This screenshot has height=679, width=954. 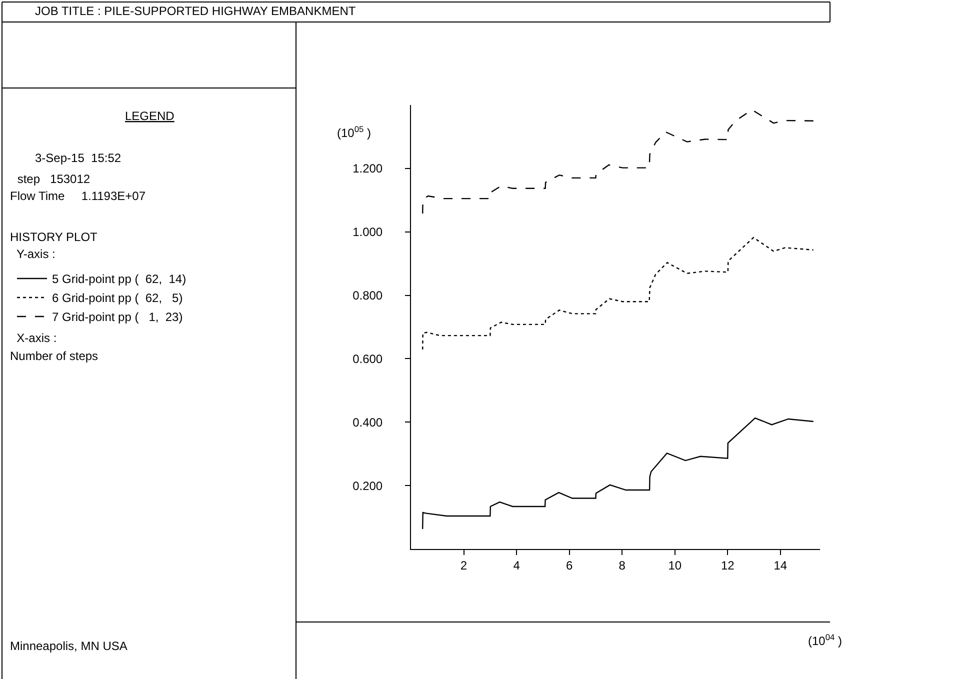 What do you see at coordinates (464, 565) in the screenshot?
I see `x-tick-label: 2` at bounding box center [464, 565].